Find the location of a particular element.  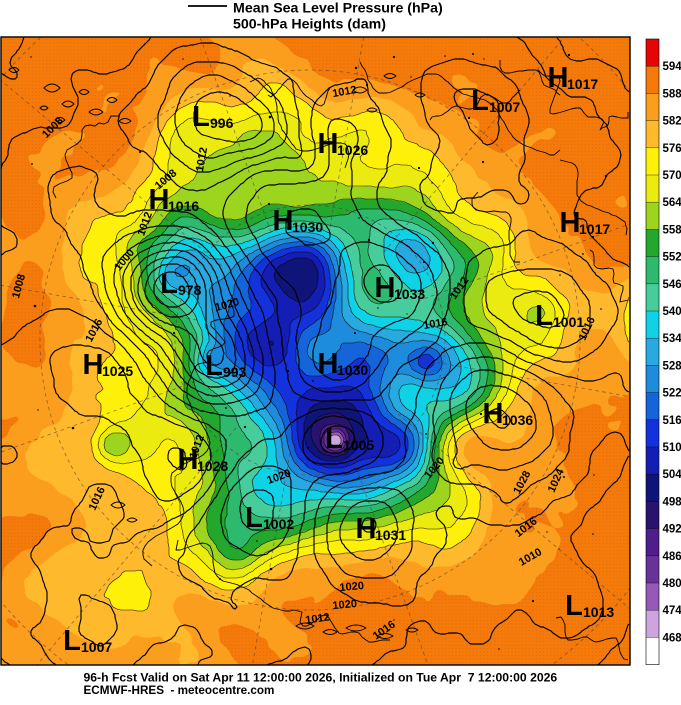

svg-text: 546 is located at coordinates (672, 285).